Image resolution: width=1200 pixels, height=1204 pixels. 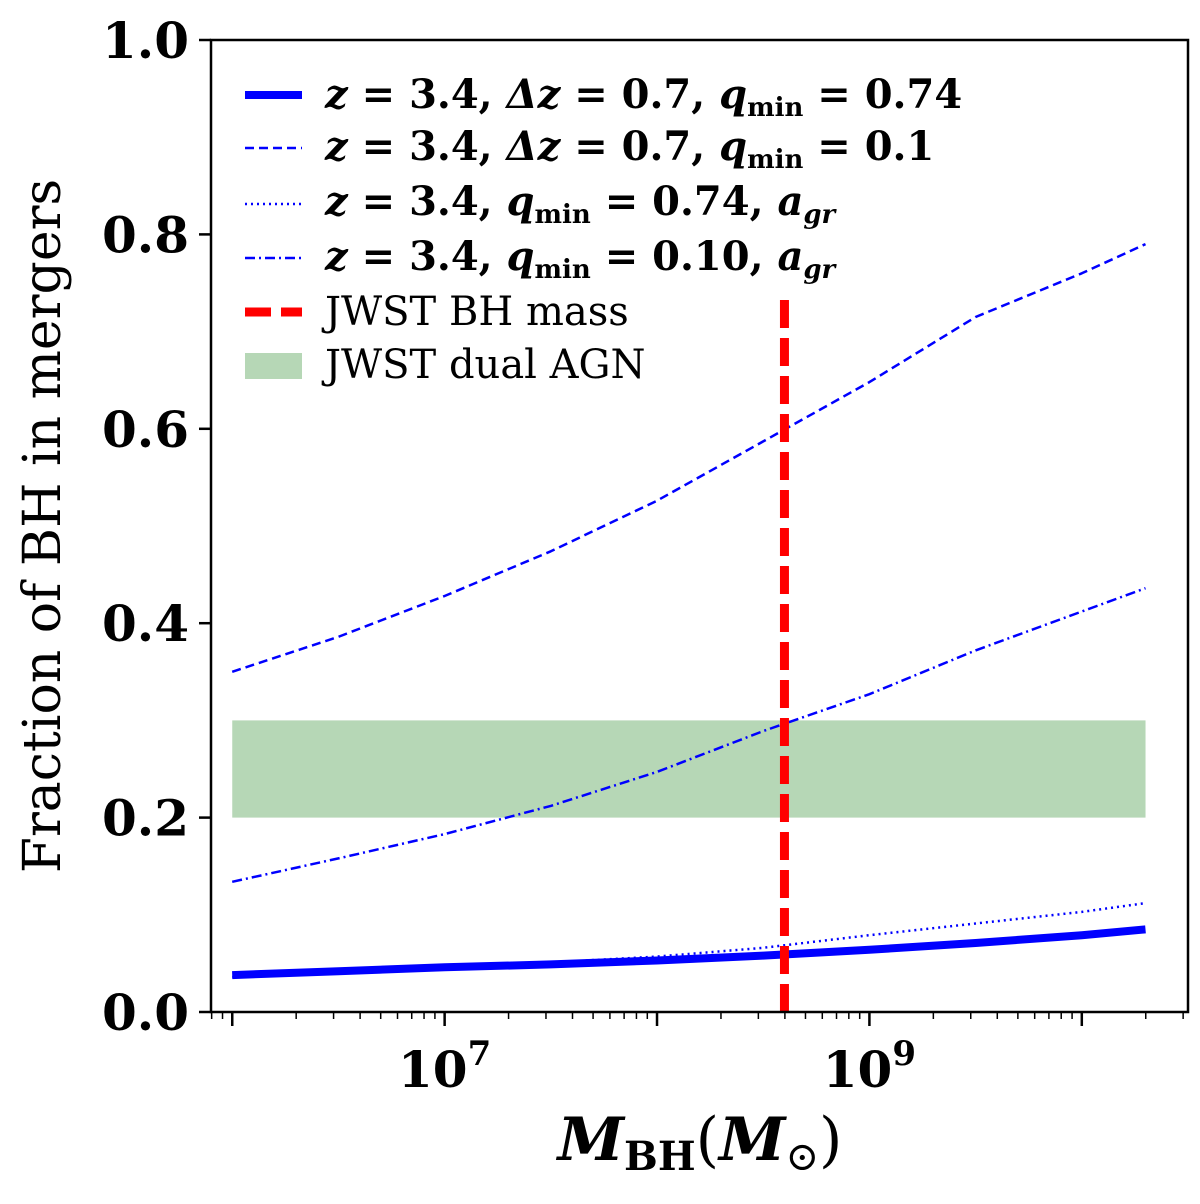 I want to click on legend-entry-1: z = 3.4, Δz = 0.7, qmin = 0.1, so click(x=589, y=149).